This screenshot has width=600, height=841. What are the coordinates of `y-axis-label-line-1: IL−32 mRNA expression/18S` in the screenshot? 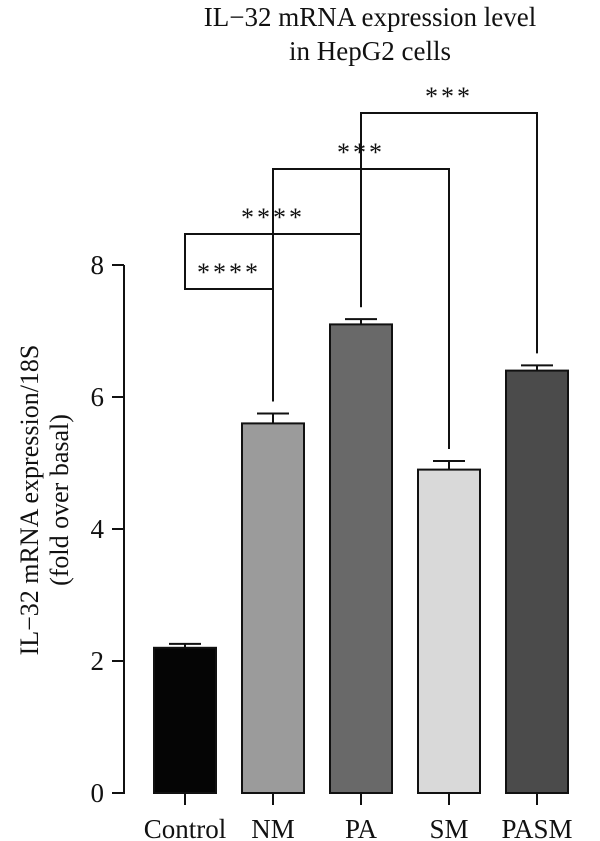 It's located at (29, 500).